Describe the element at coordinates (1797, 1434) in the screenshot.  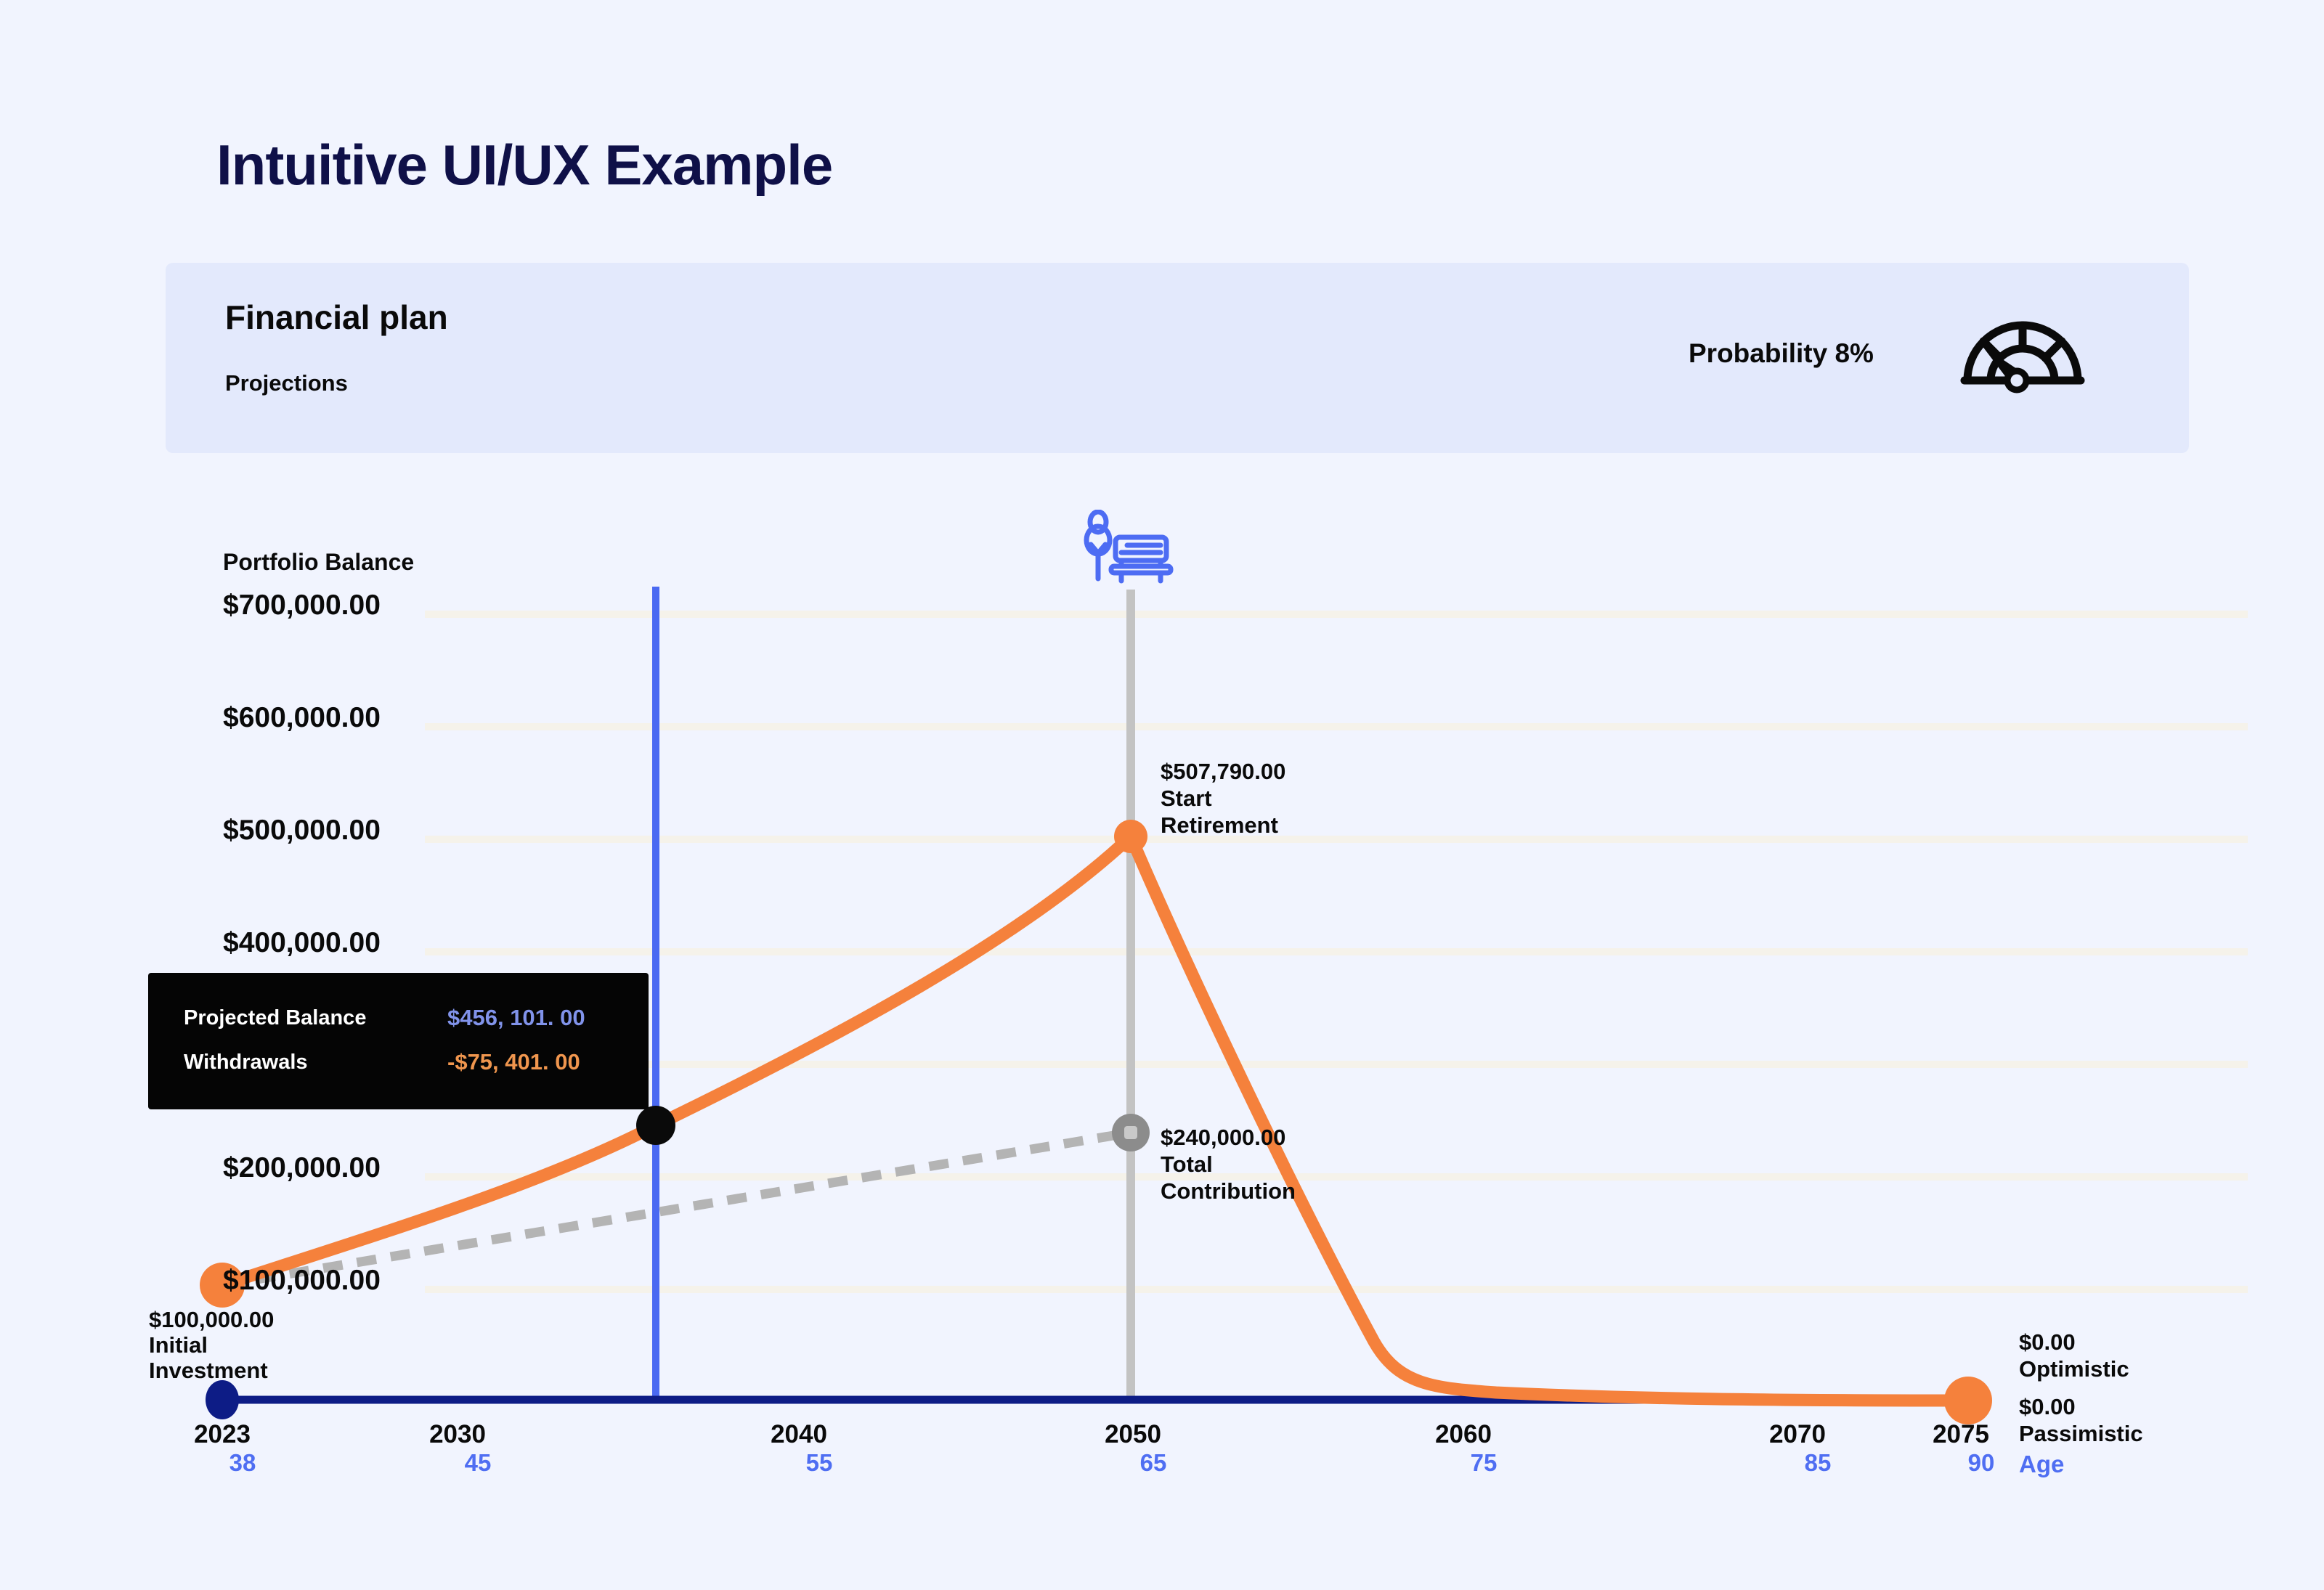
I see `x-tick-2070: 2070` at that location.